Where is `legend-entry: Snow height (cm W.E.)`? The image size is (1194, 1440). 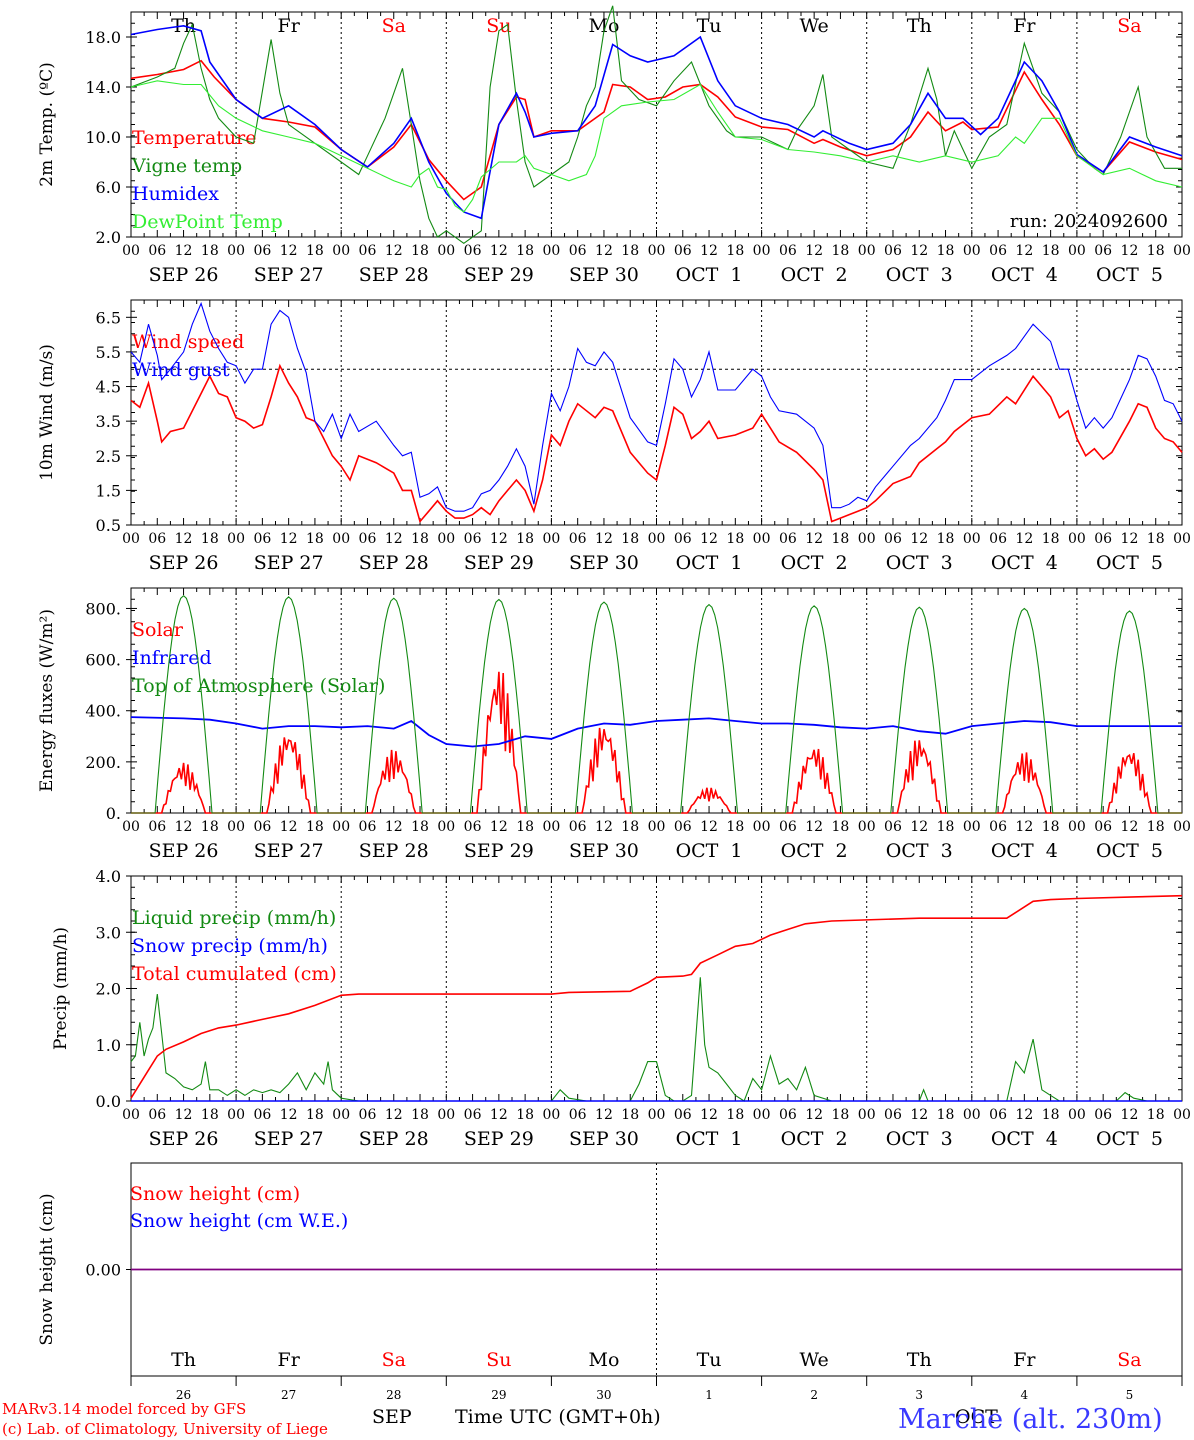 legend-entry: Snow height (cm W.E.) is located at coordinates (239, 1221).